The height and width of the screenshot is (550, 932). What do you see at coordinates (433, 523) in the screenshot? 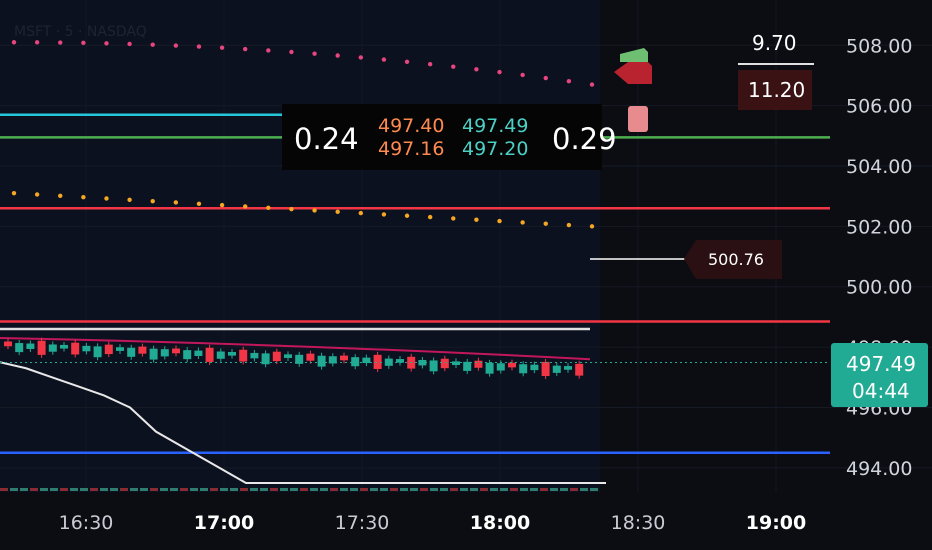
I see `time-axis: 16:30 17:00 17:30 18:00 18:30 19:00` at bounding box center [433, 523].